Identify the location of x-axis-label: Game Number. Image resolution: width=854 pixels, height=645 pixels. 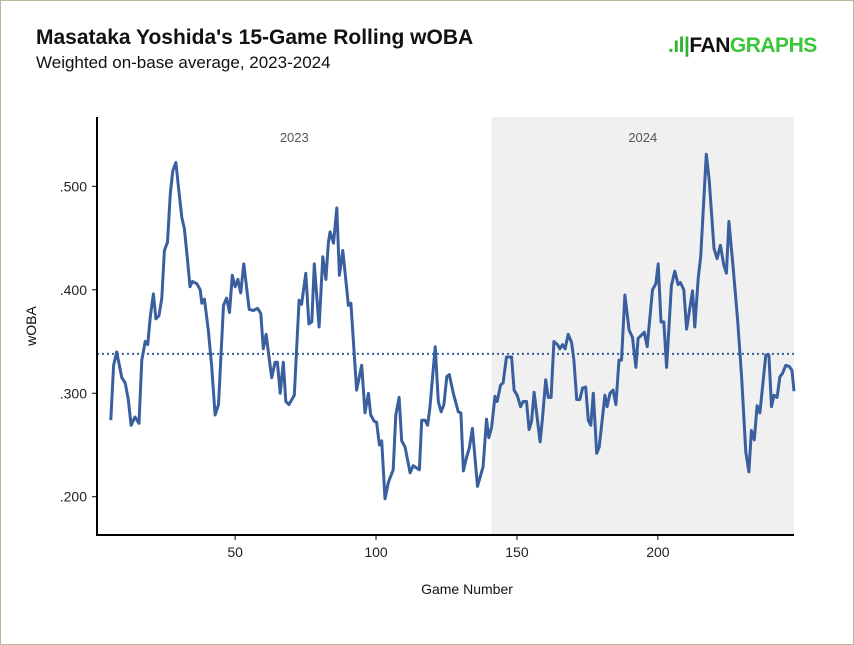
(467, 589).